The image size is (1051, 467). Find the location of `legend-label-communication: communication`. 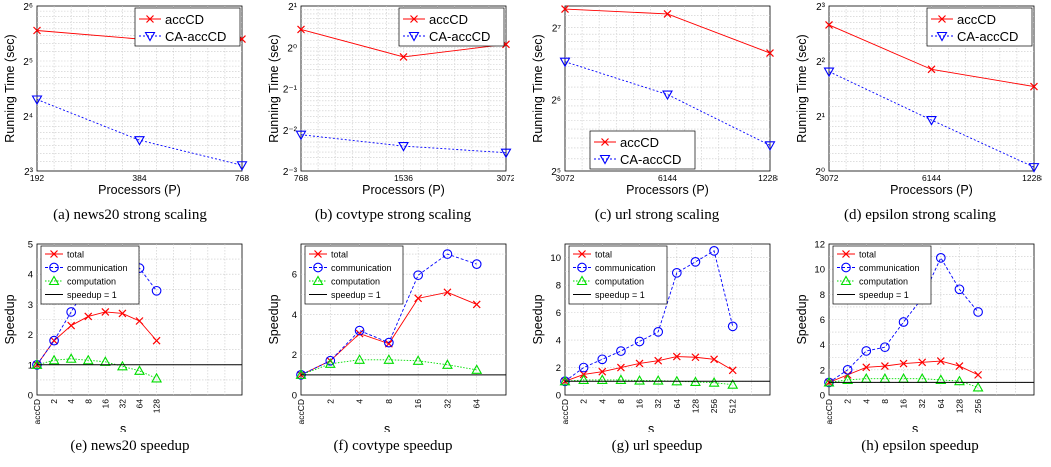

legend-label-communication: communication is located at coordinates (625, 268).